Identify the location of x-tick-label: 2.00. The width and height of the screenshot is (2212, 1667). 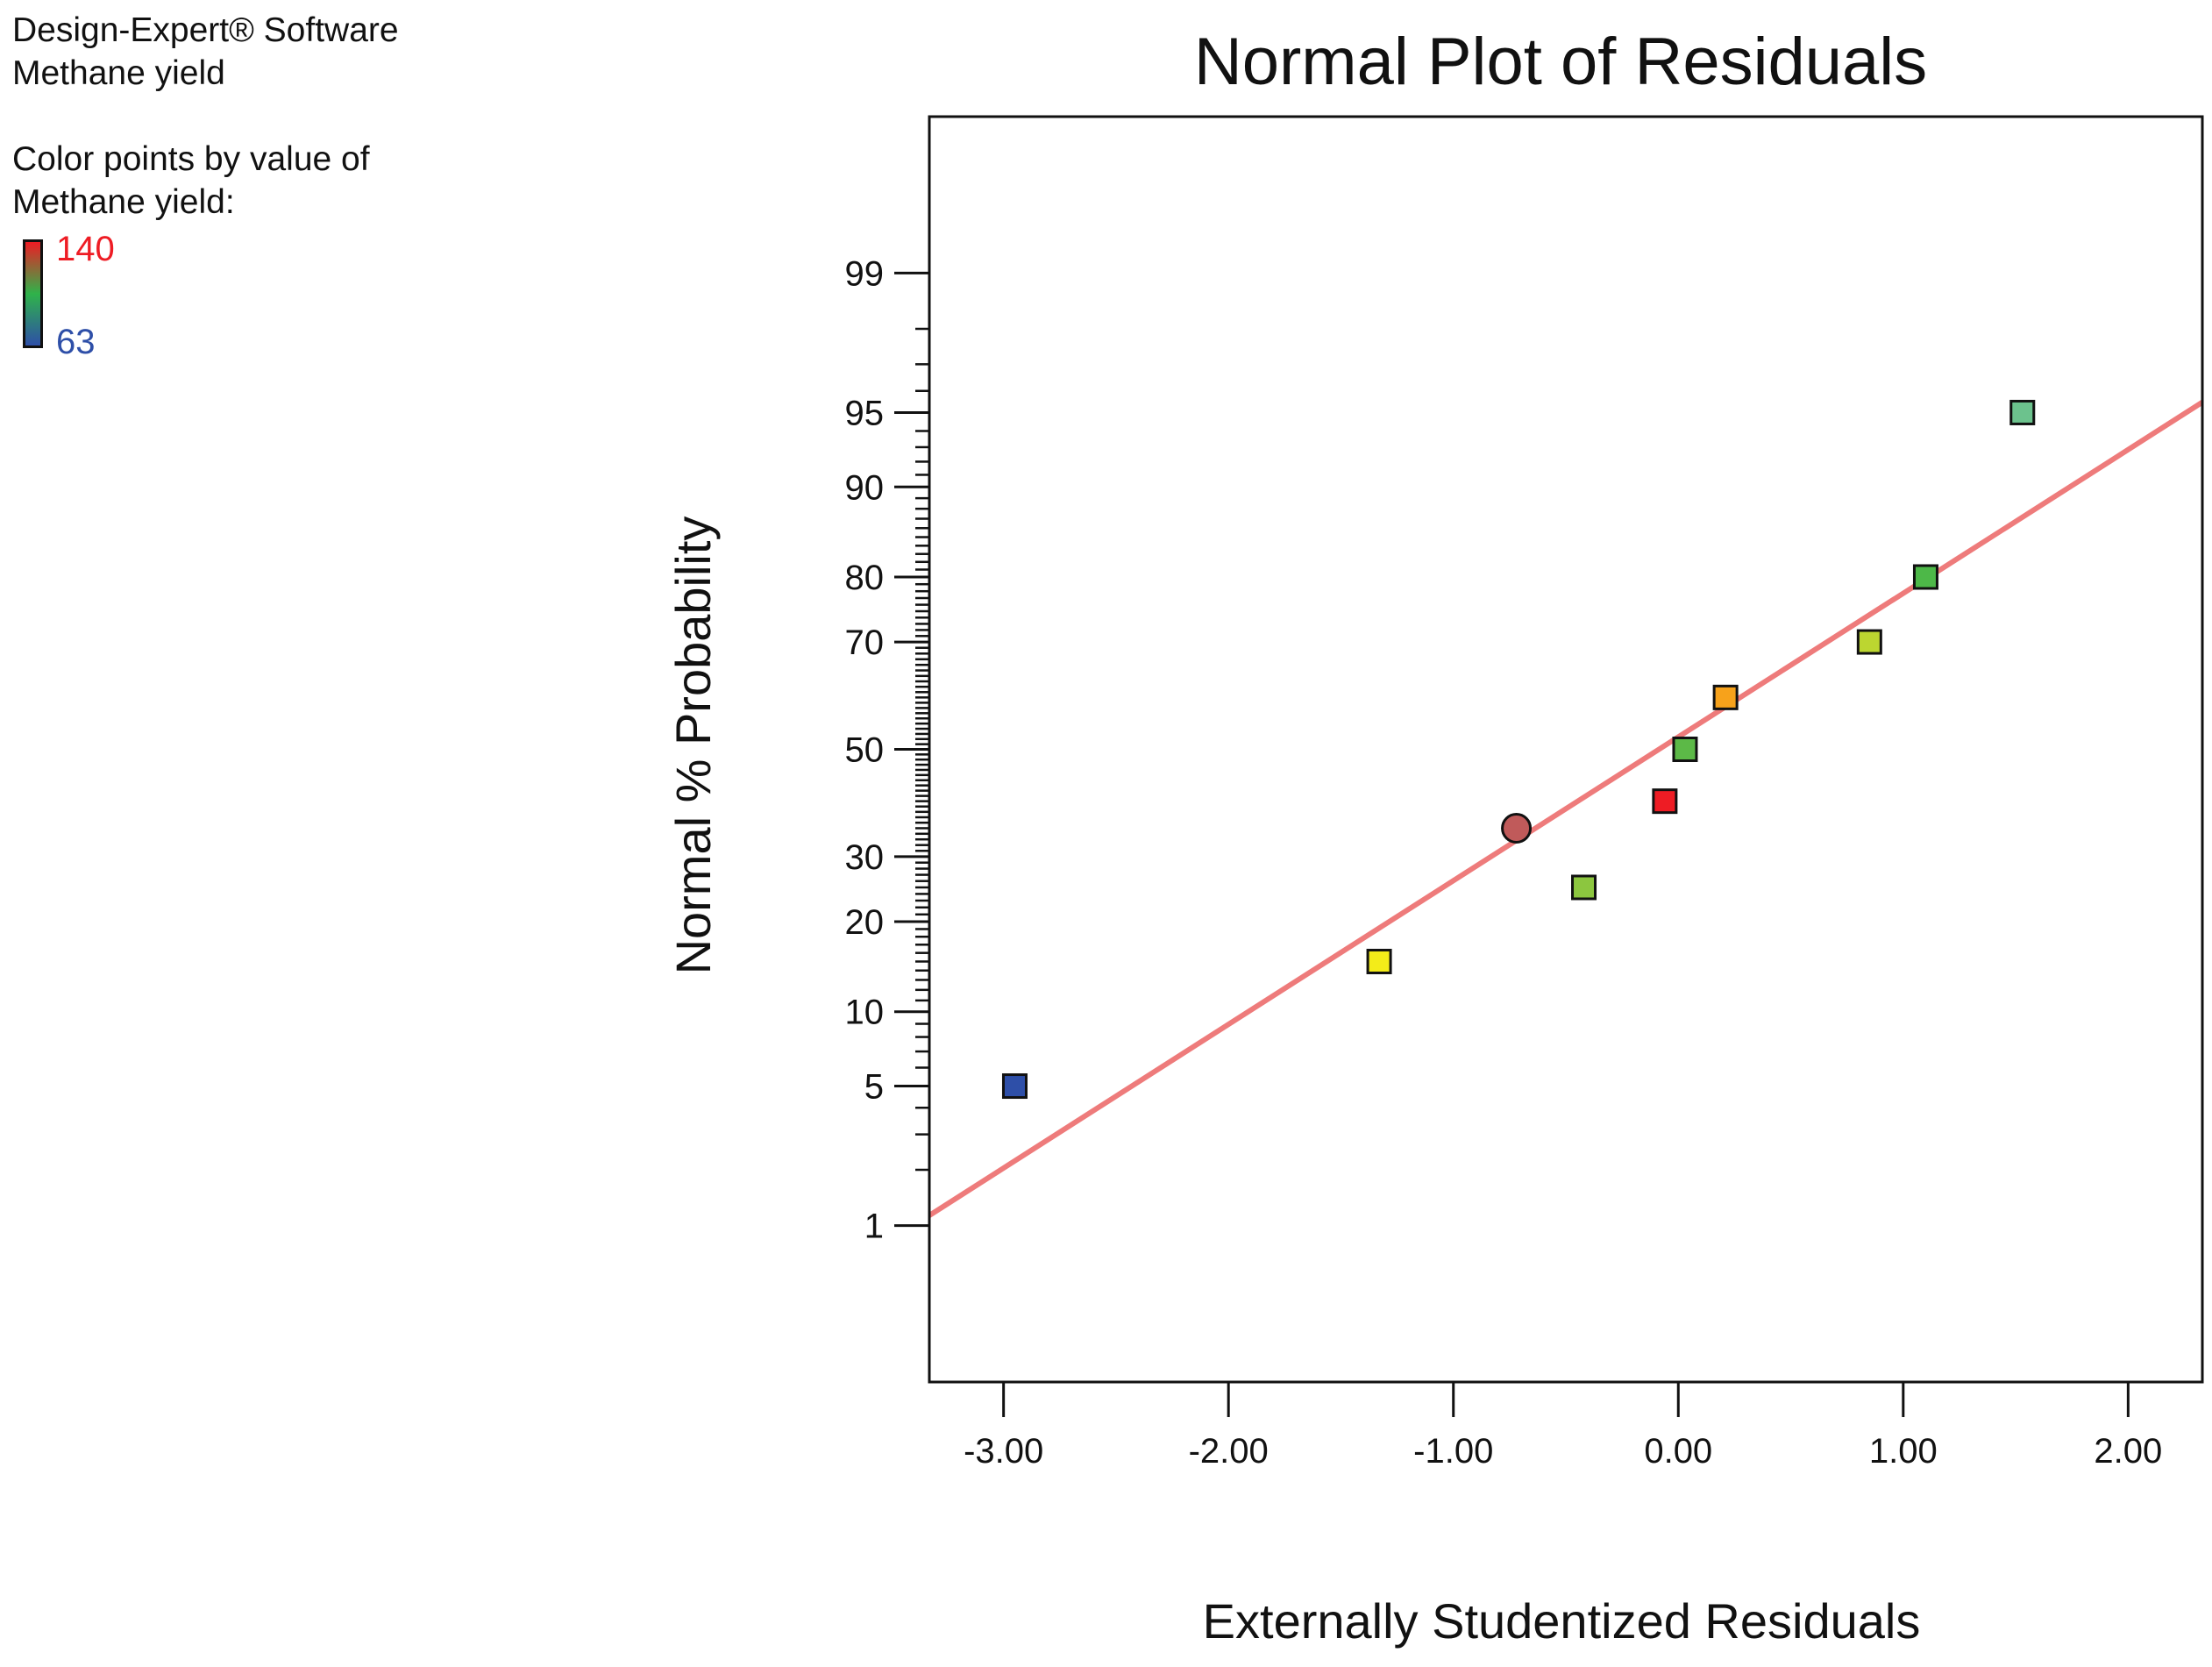
(2128, 1451).